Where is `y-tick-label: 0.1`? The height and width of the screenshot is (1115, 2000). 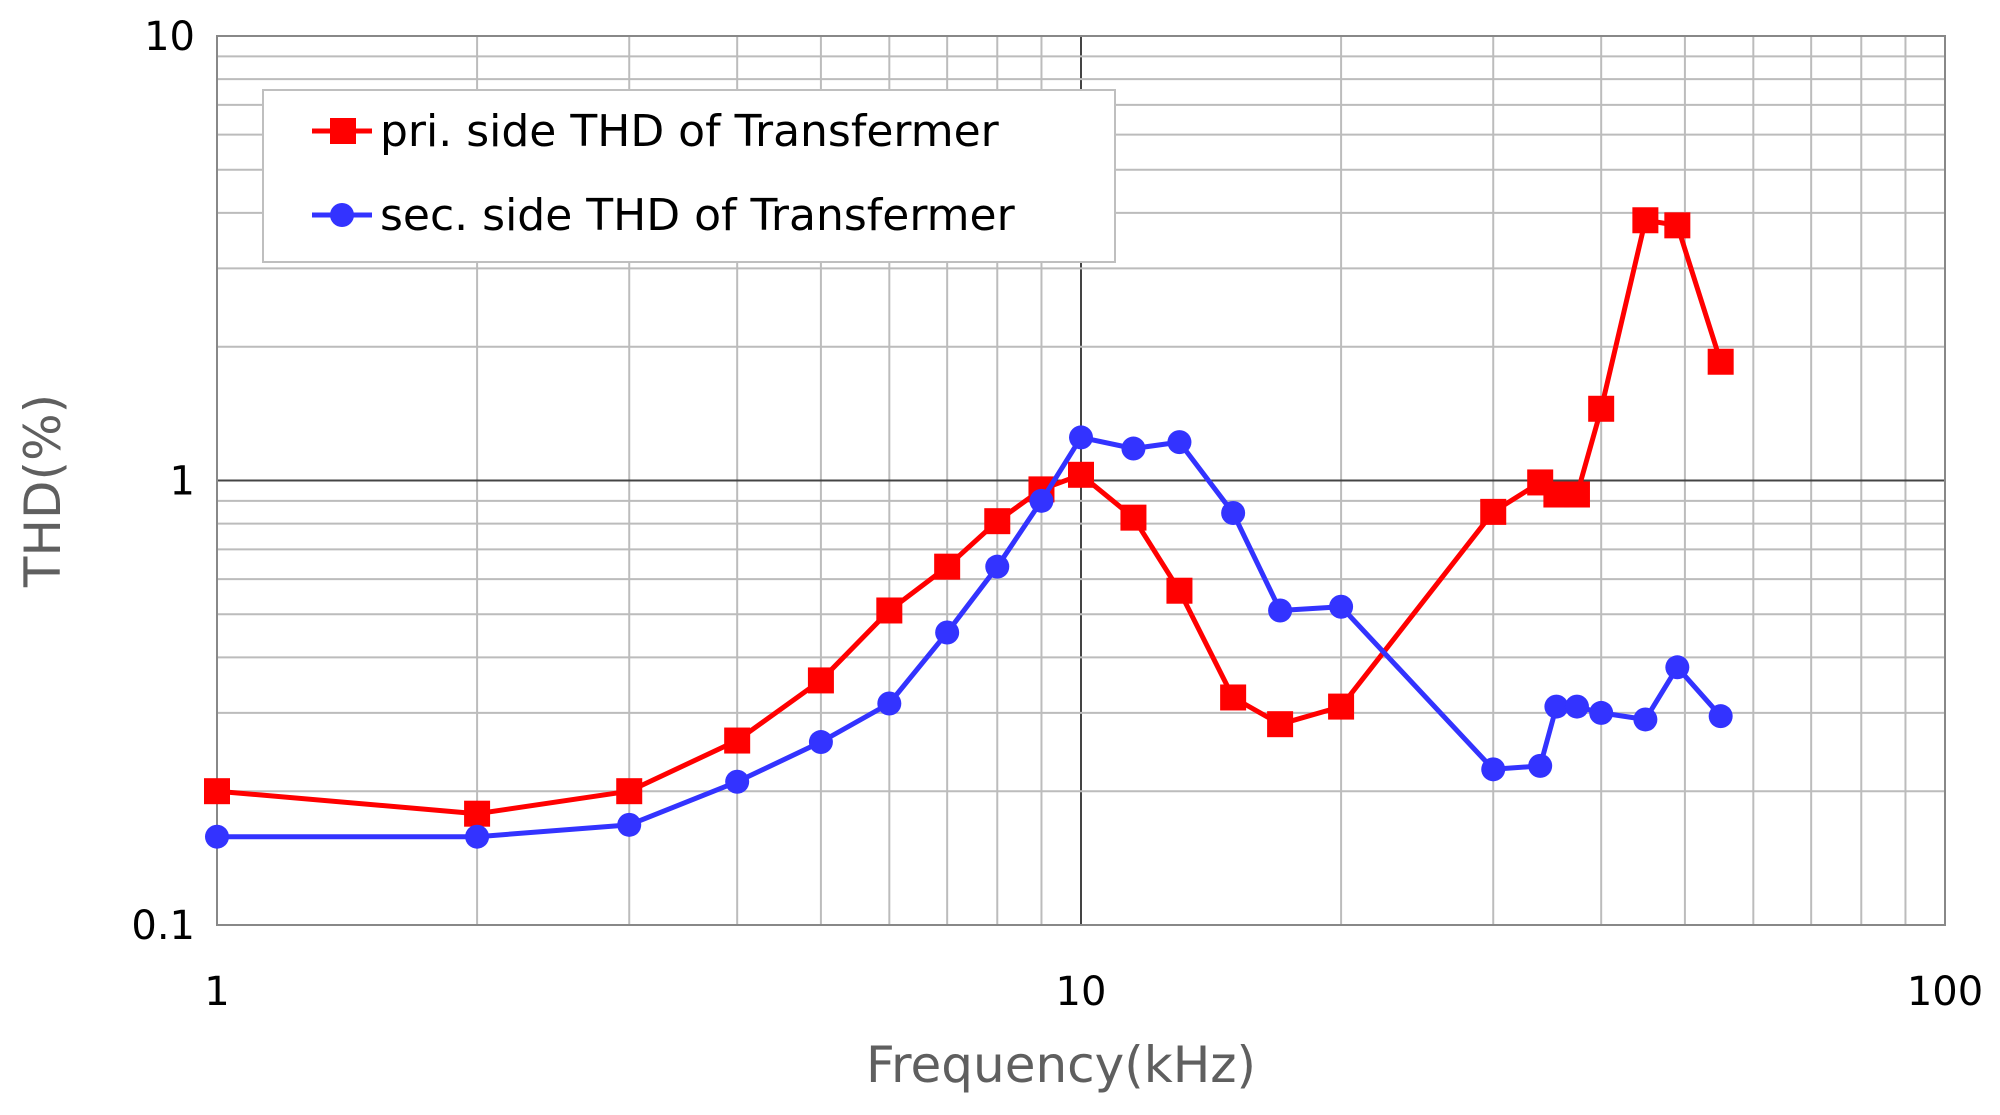
y-tick-label: 0.1 is located at coordinates (163, 926).